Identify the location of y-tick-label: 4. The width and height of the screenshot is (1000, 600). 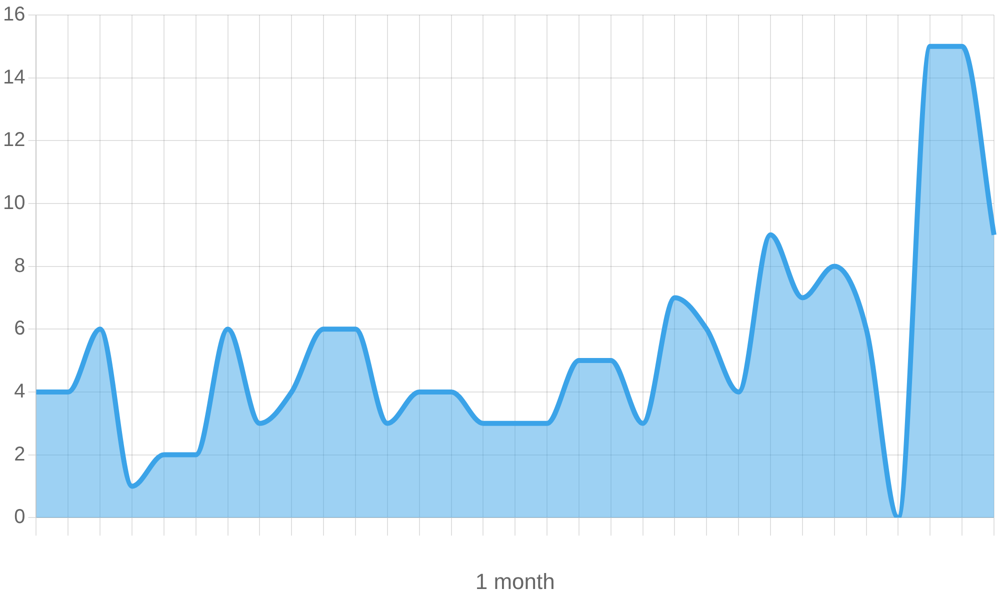
(20, 391).